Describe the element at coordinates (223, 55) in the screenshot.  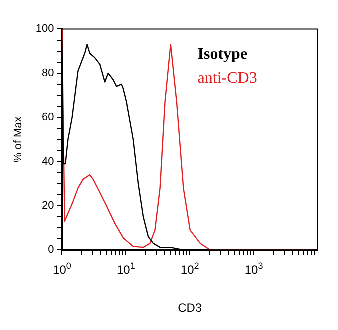
I see `text: Isotype` at that location.